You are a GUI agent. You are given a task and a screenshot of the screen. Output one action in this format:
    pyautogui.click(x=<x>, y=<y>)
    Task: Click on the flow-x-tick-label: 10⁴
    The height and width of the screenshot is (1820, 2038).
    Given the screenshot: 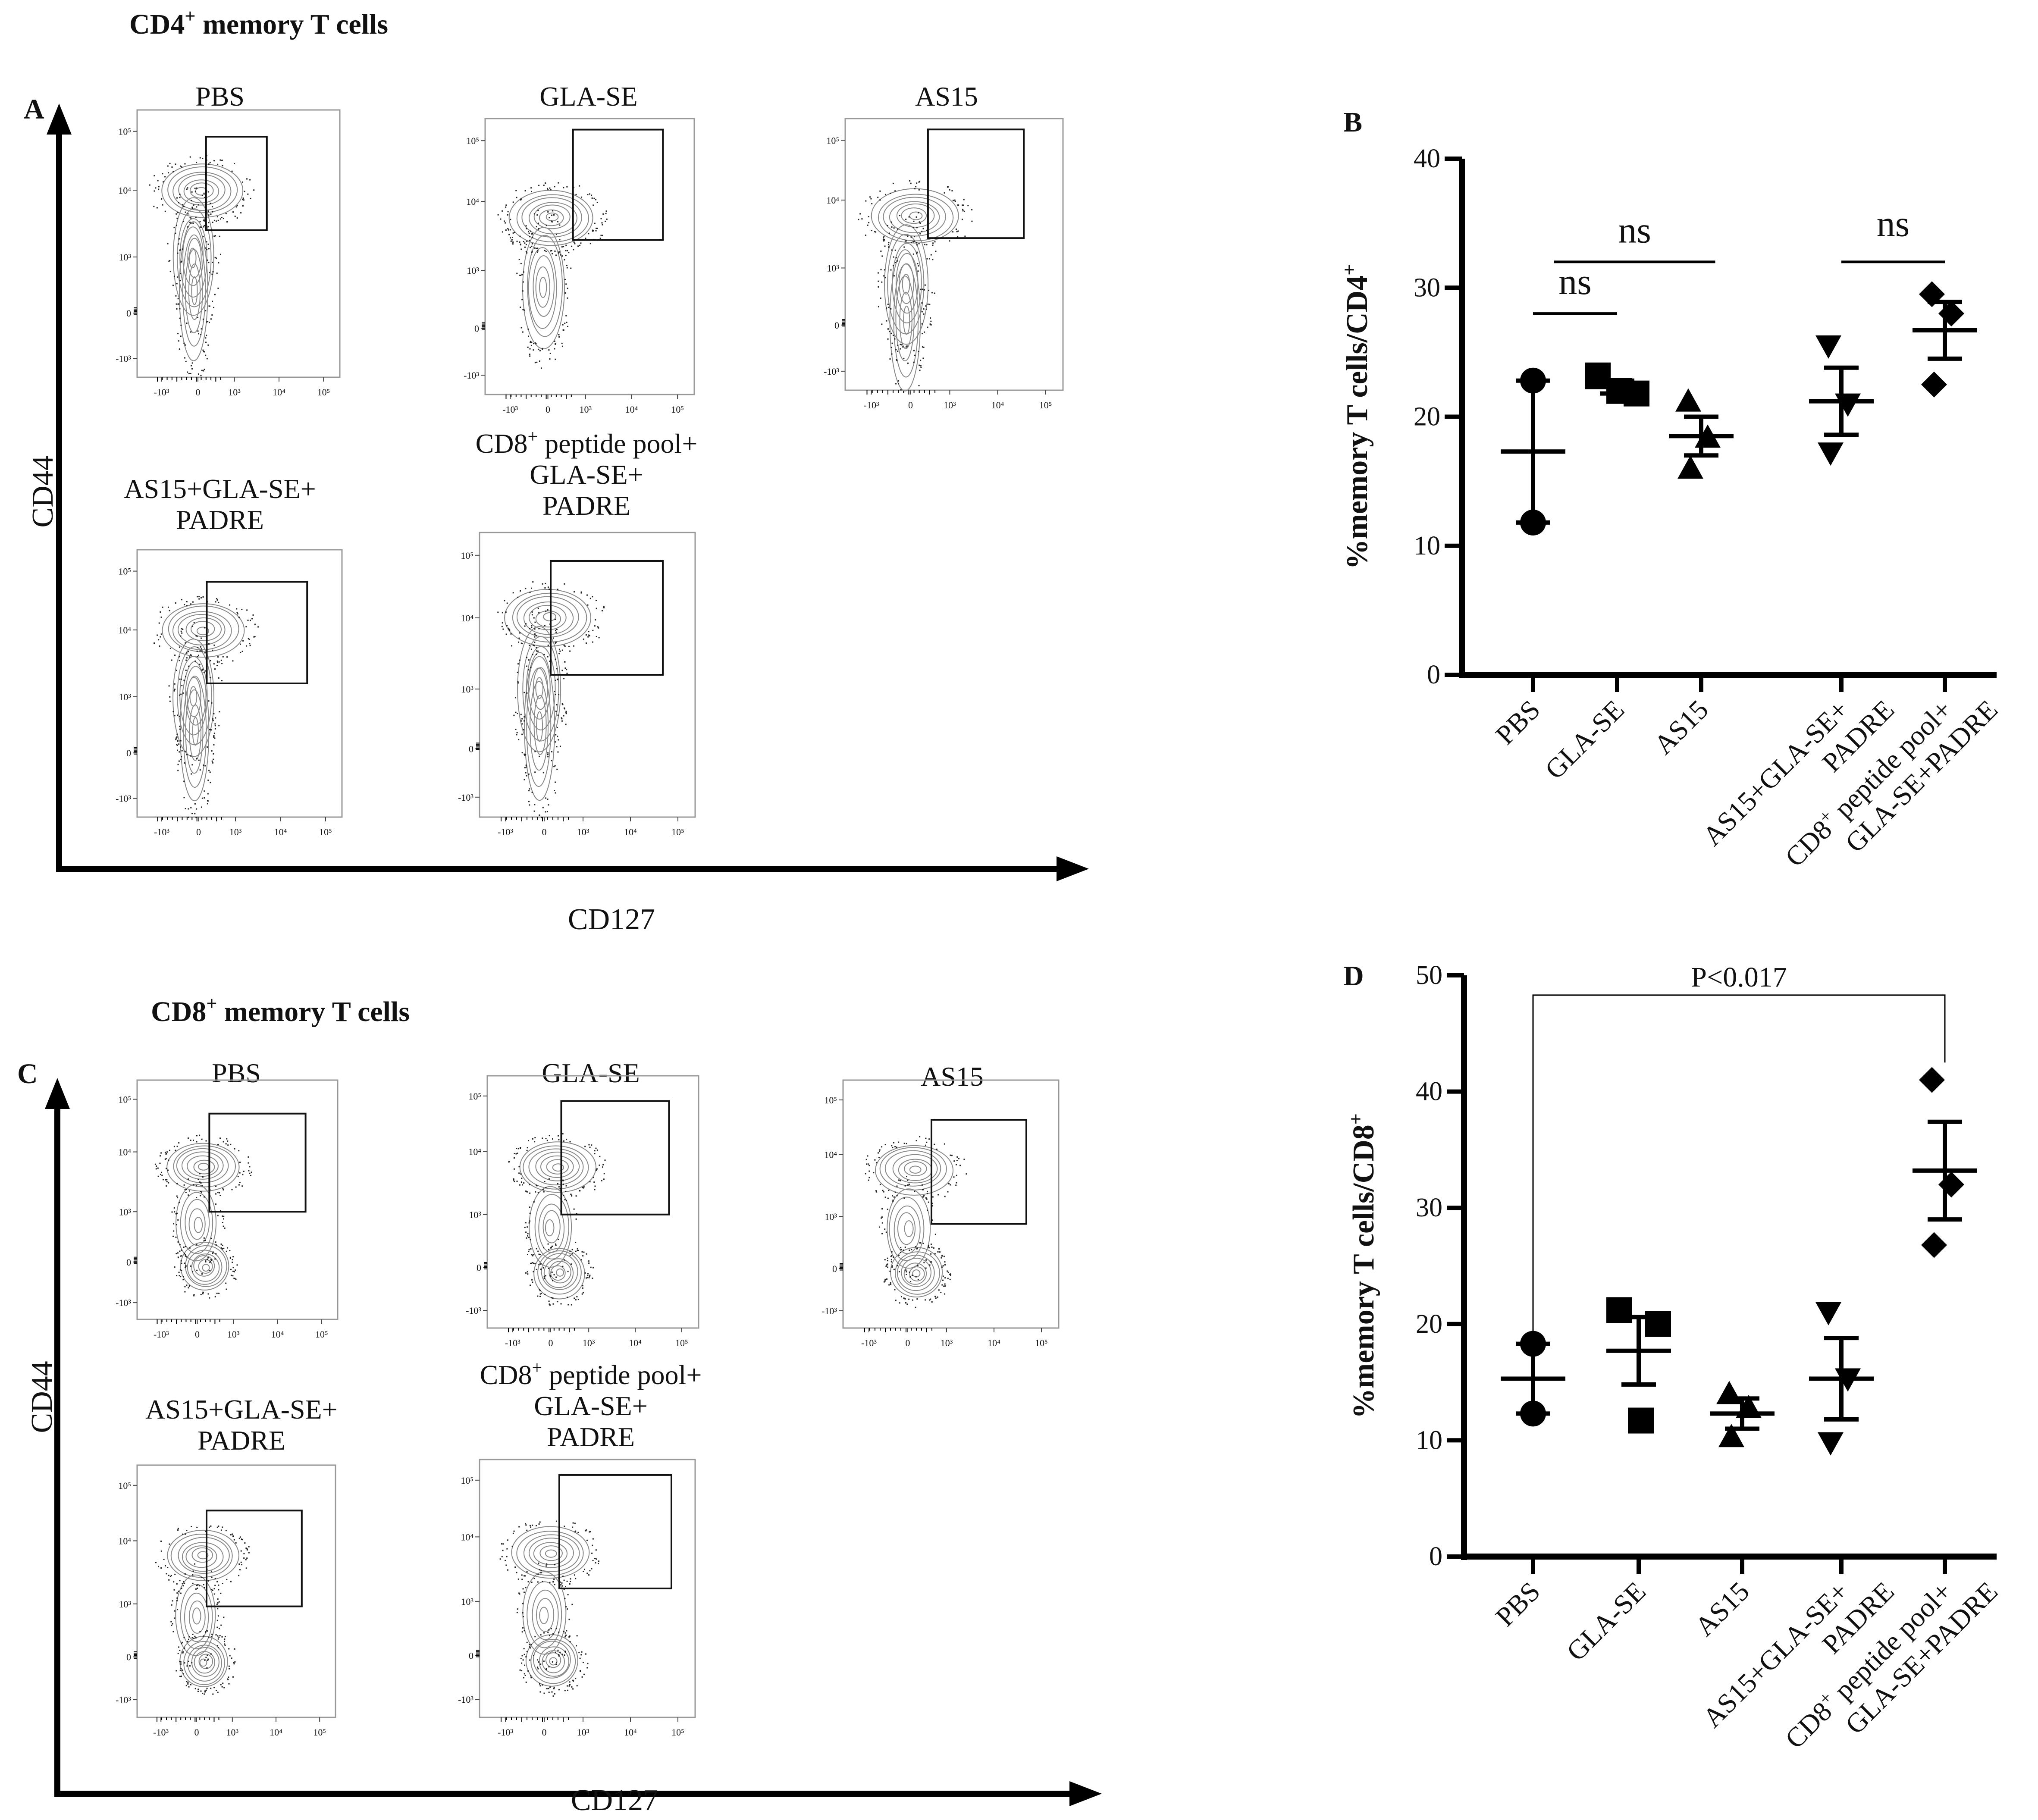 What is the action you would take?
    pyautogui.click(x=635, y=1343)
    